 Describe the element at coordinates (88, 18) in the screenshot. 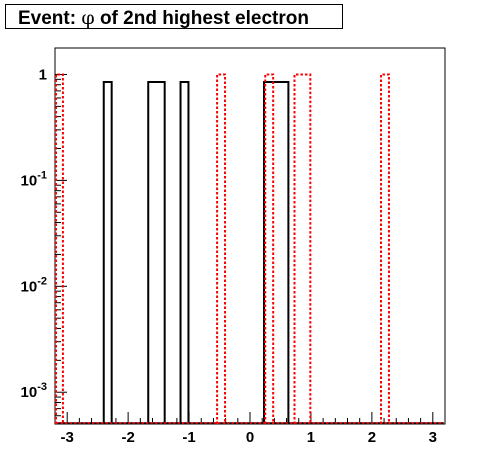

I see `title-phi-symbol: φ` at that location.